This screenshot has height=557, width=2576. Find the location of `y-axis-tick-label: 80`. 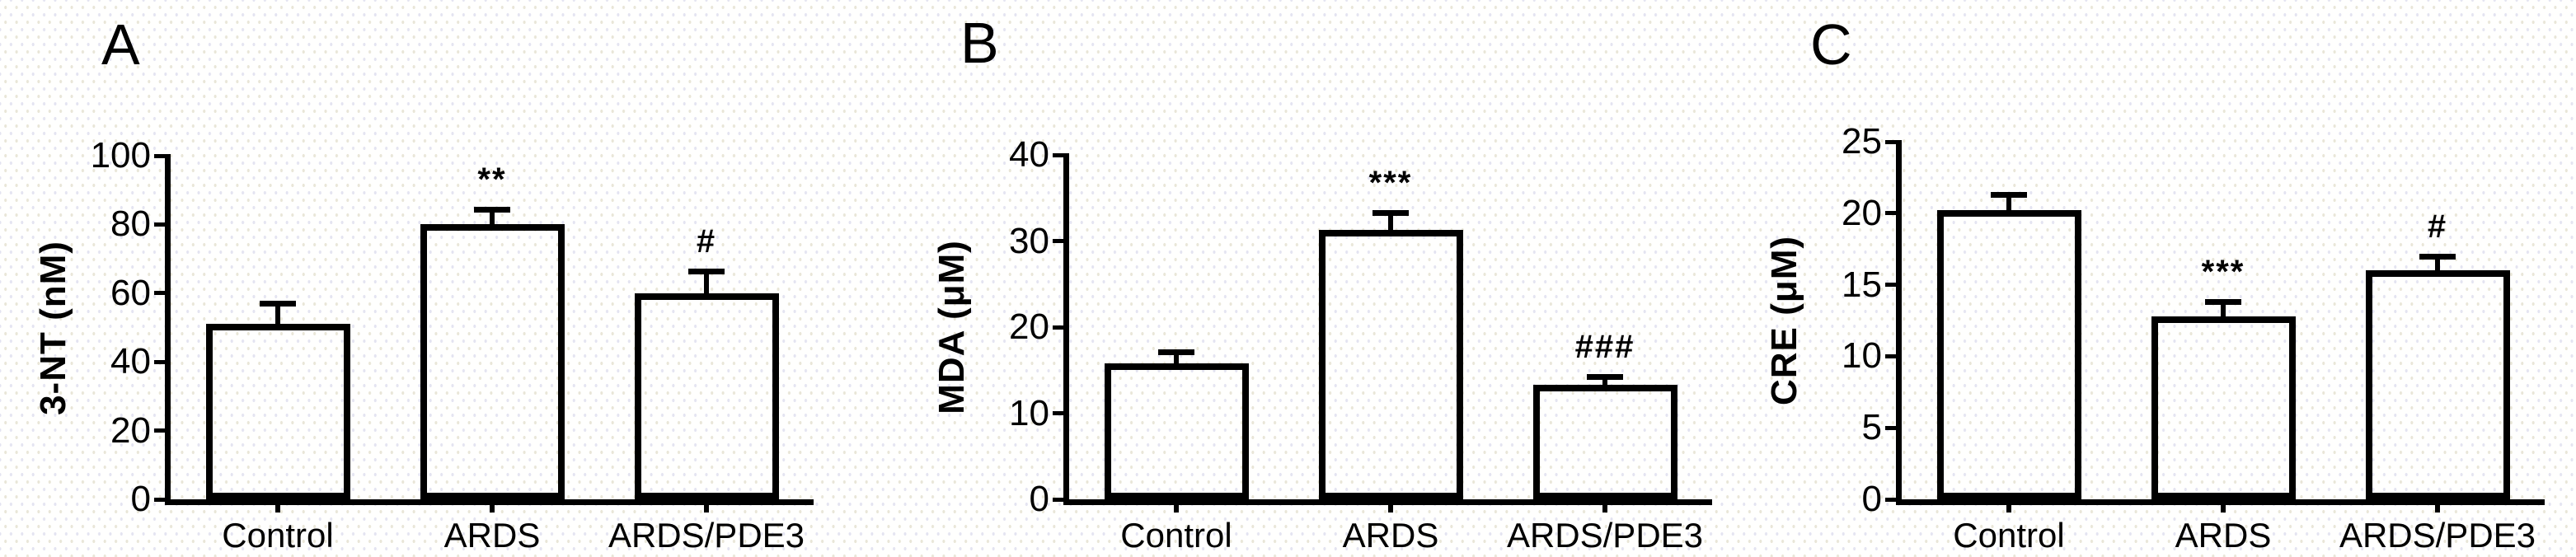

y-axis-tick-label: 80 is located at coordinates (130, 225).